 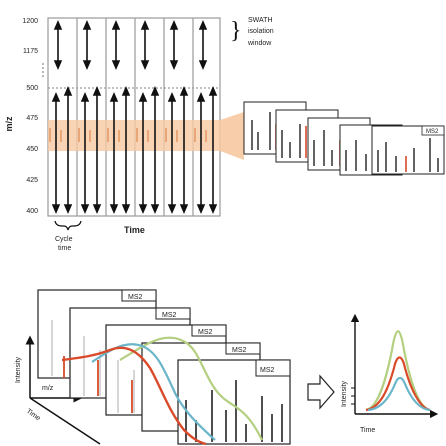 I want to click on annotation-line2: isolation, so click(x=261, y=31).